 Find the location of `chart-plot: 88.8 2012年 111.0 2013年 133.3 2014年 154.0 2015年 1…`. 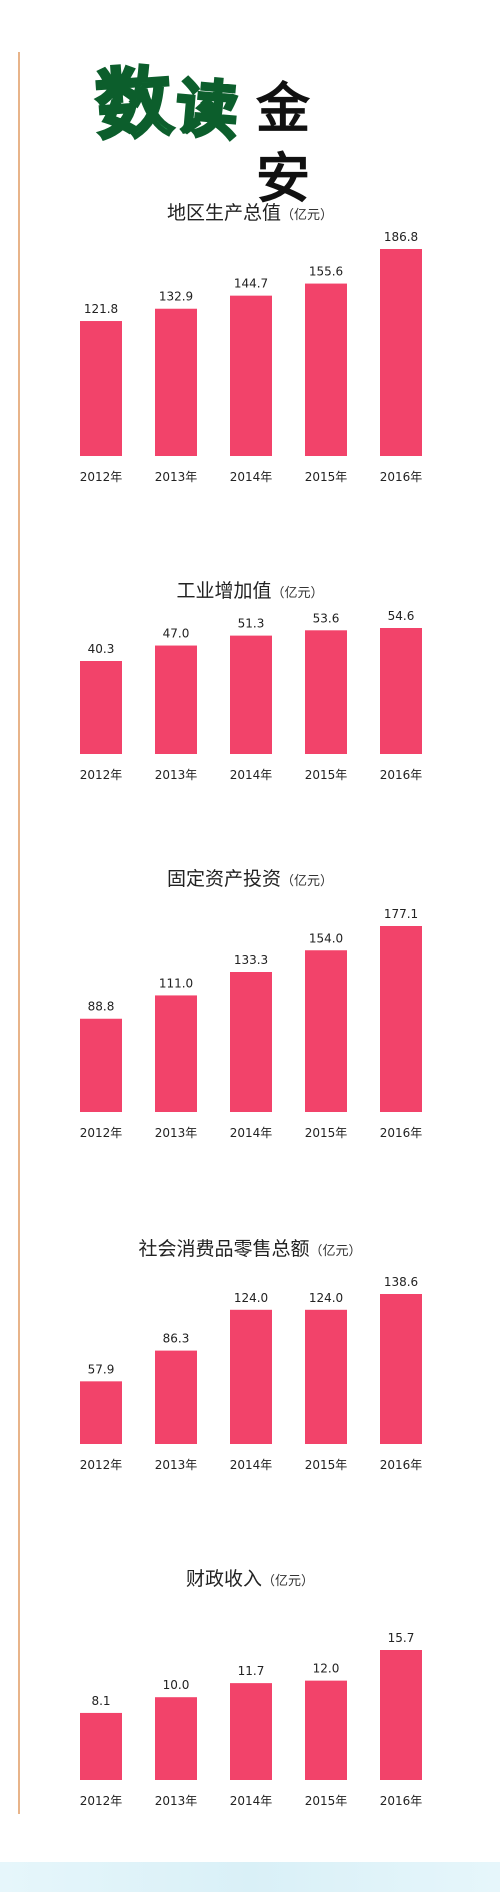

chart-plot: 88.8 2012年 111.0 2013年 133.3 2014年 154.0 2015年 1… is located at coordinates (251, 1023).